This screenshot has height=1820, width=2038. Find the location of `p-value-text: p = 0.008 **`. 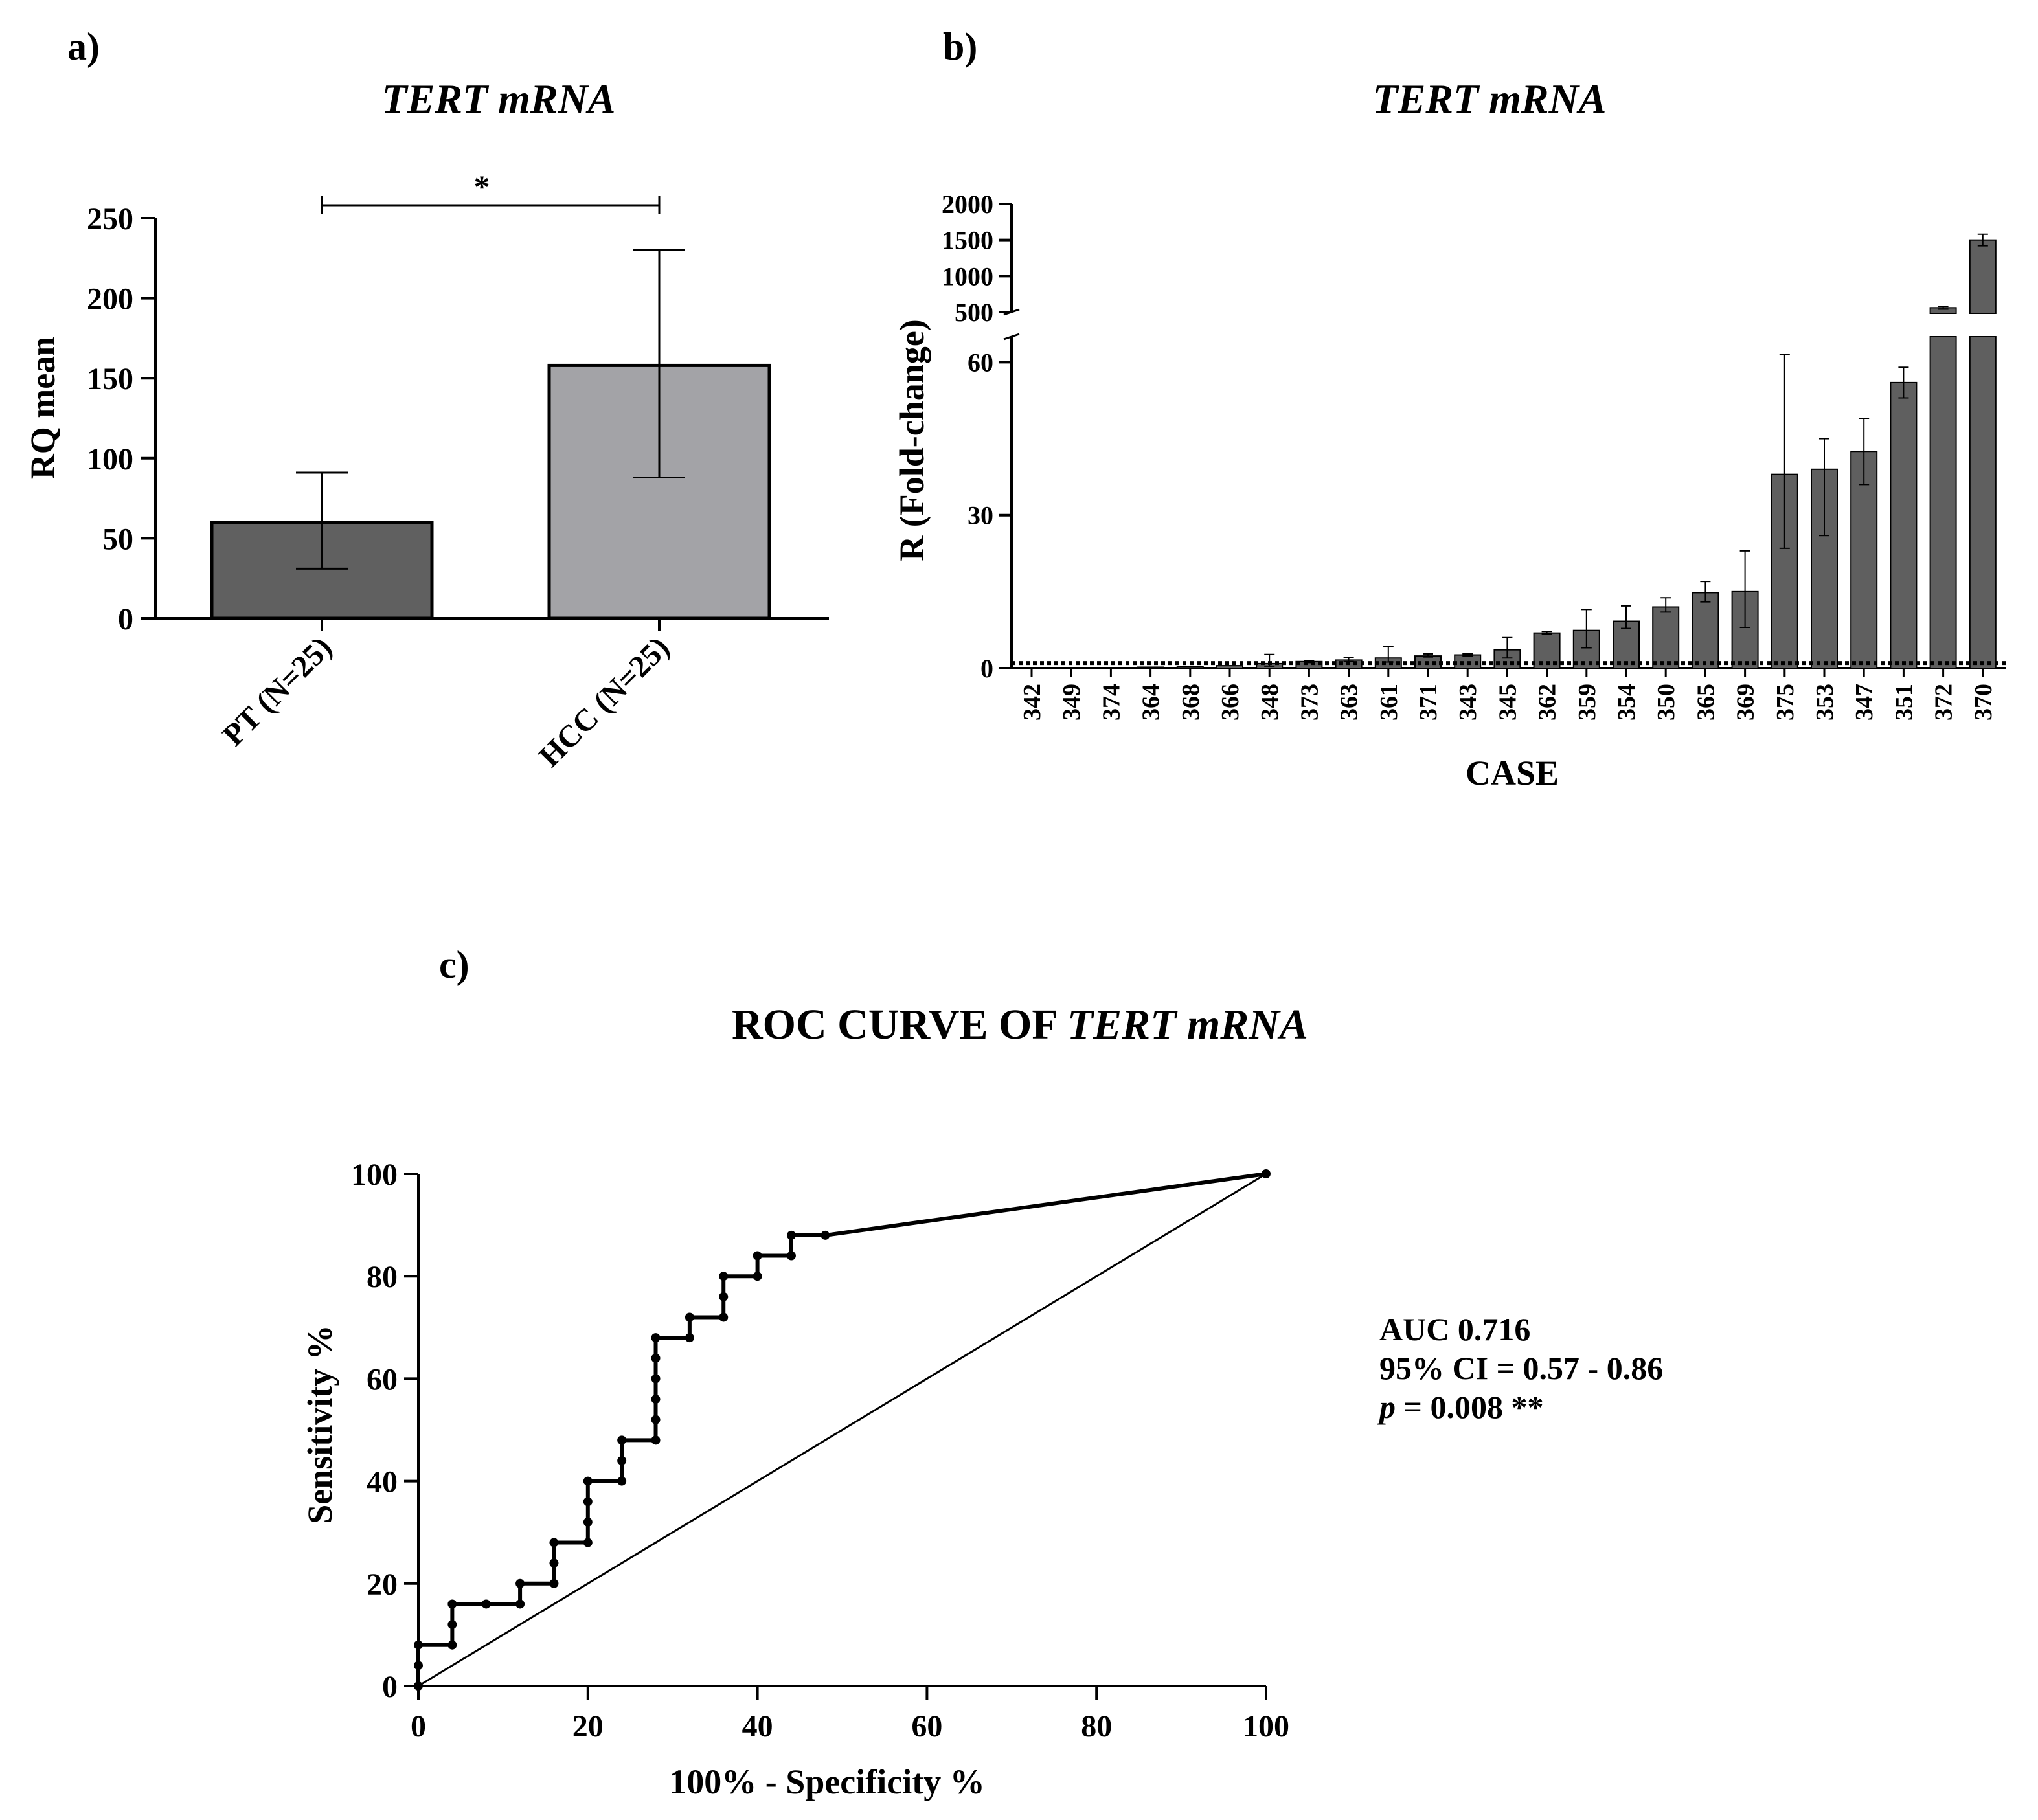

p-value-text: p = 0.008 ** is located at coordinates (1460, 1407).